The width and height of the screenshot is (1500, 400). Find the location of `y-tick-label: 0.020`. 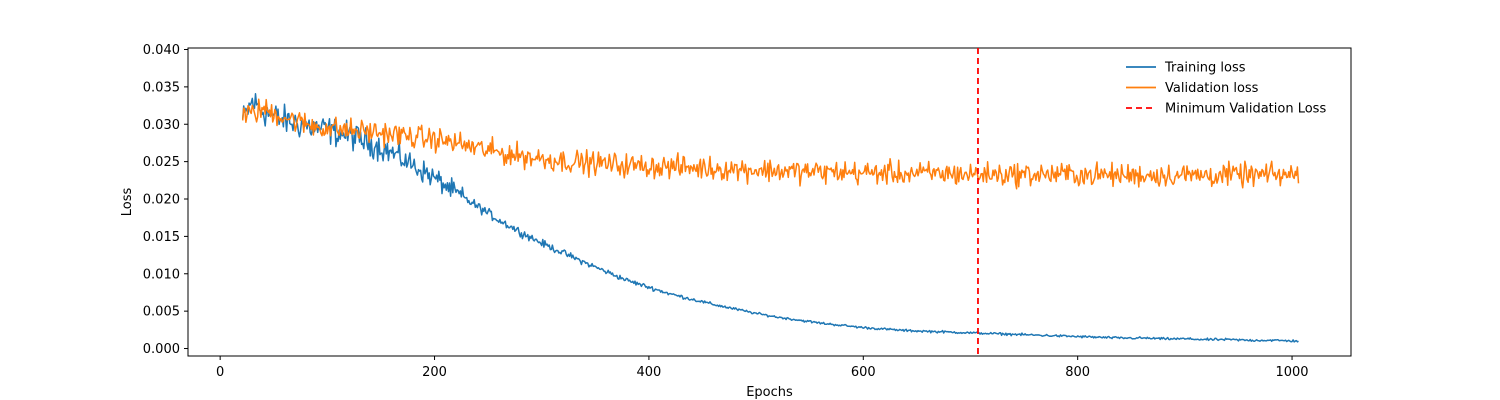

y-tick-label: 0.020 is located at coordinates (161, 200).